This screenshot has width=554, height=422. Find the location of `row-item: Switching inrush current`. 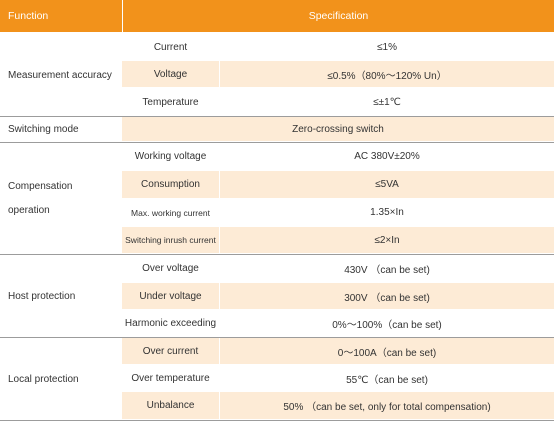

row-item: Switching inrush current is located at coordinates (170, 240).